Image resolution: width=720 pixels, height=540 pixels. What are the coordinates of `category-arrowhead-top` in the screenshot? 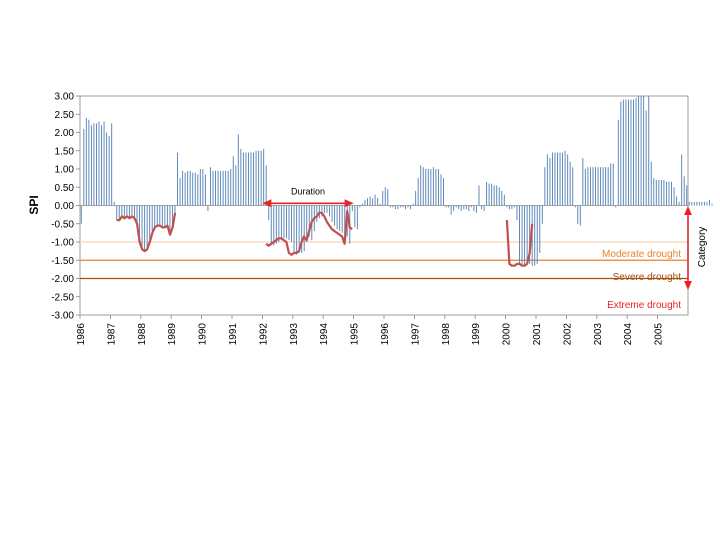 It's located at (688, 210).